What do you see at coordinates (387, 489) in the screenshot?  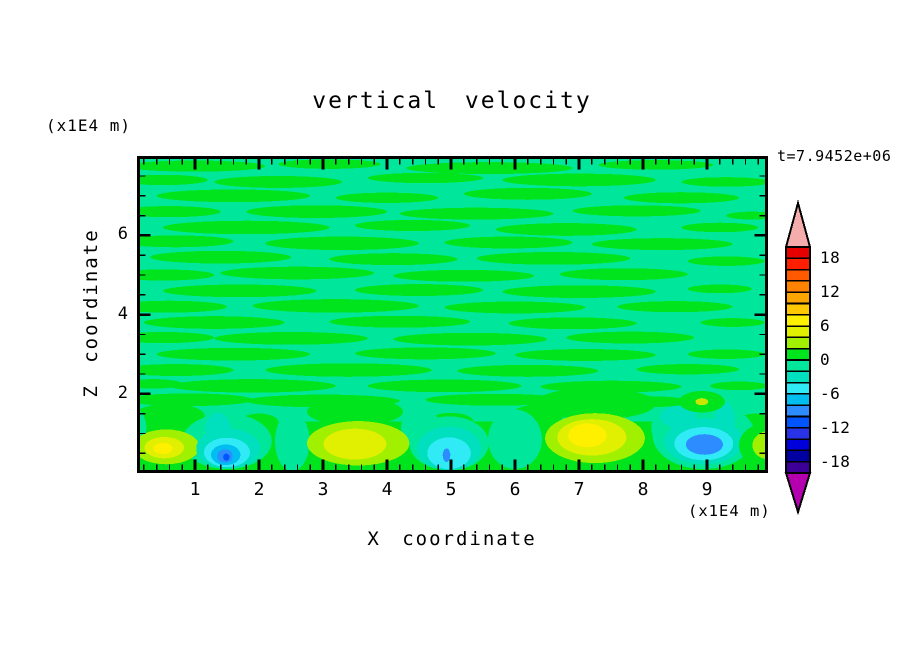 I see `x-tick-label: 4` at bounding box center [387, 489].